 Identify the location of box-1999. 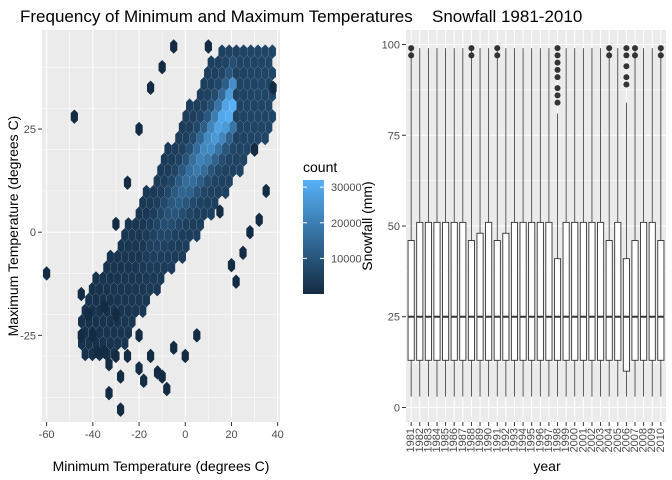
(566, 222).